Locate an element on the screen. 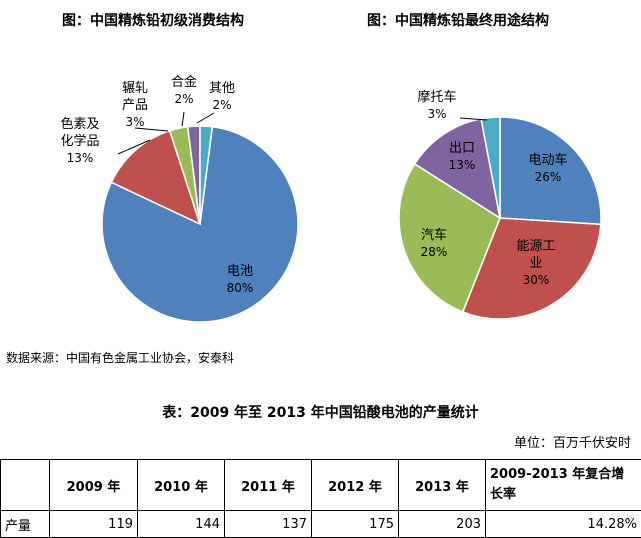 The width and height of the screenshot is (641, 538). header-2012: 2012 年 is located at coordinates (355, 485).